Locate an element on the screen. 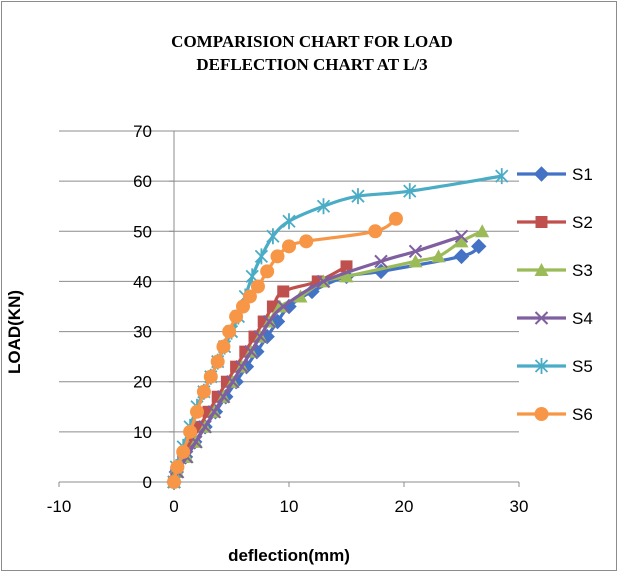 The width and height of the screenshot is (620, 574). legend-entry-s1: S1 is located at coordinates (555, 174).